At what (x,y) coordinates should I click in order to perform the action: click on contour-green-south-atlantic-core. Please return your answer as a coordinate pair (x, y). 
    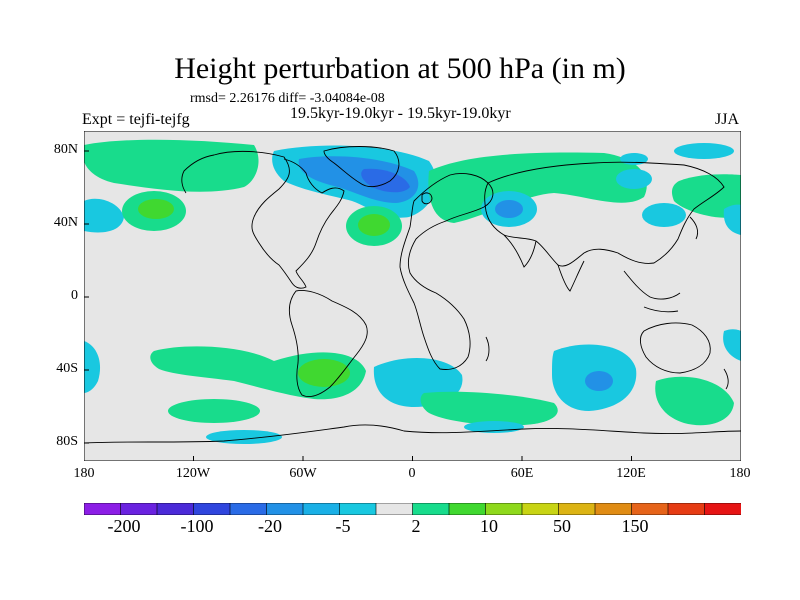
    Looking at the image, I should click on (324, 373).